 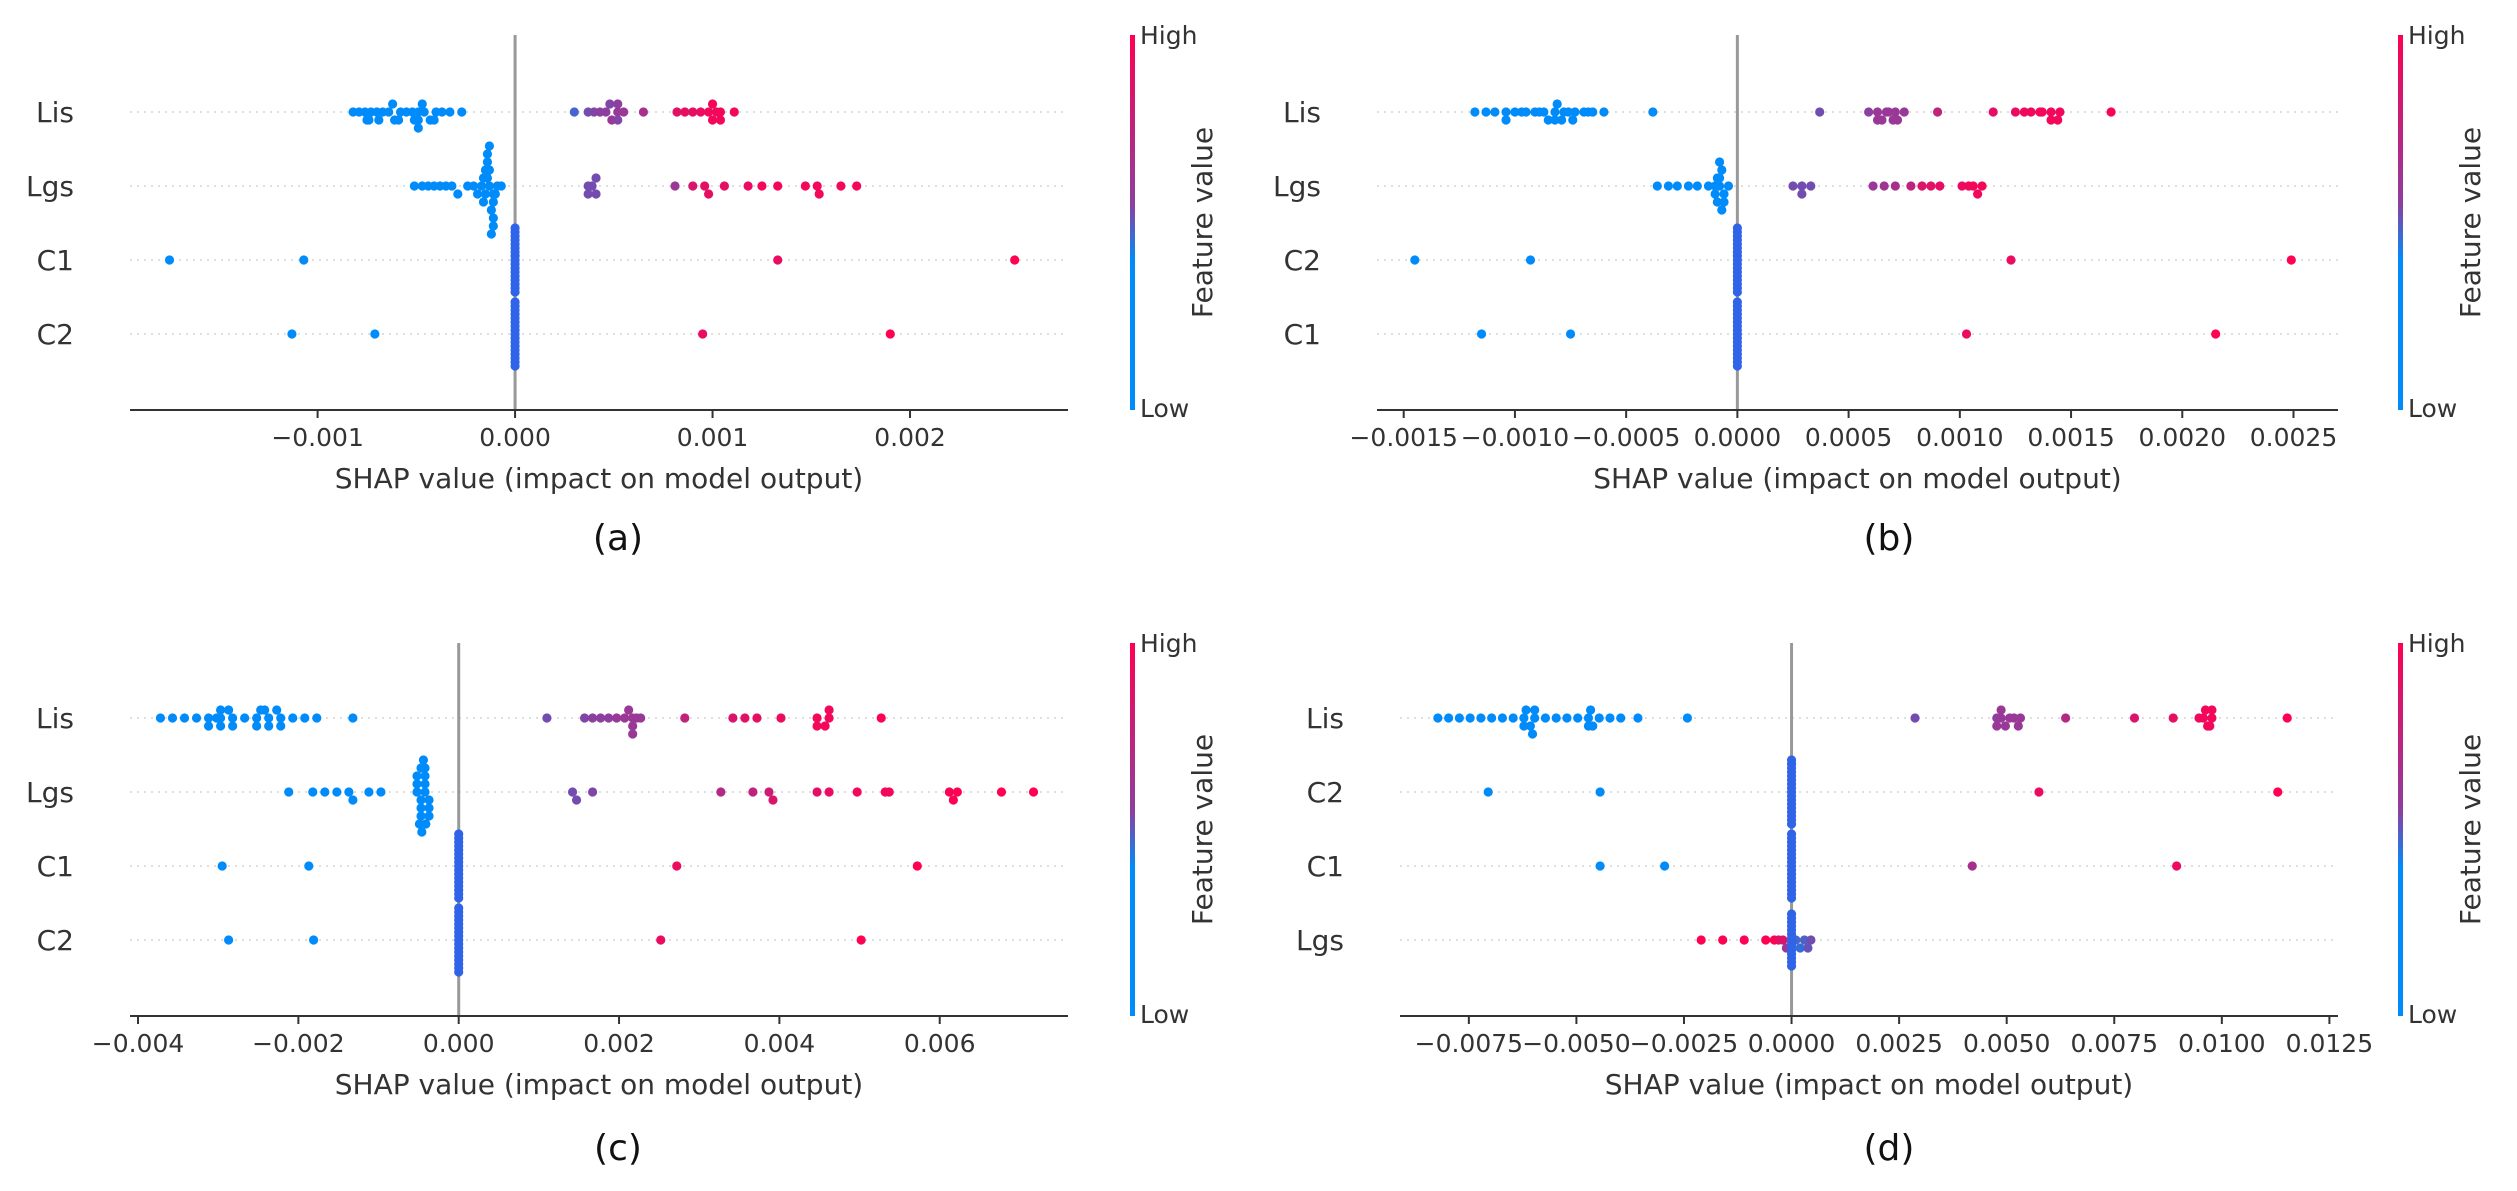 What do you see at coordinates (2293, 437) in the screenshot?
I see `x-tick-label: 0.0025` at bounding box center [2293, 437].